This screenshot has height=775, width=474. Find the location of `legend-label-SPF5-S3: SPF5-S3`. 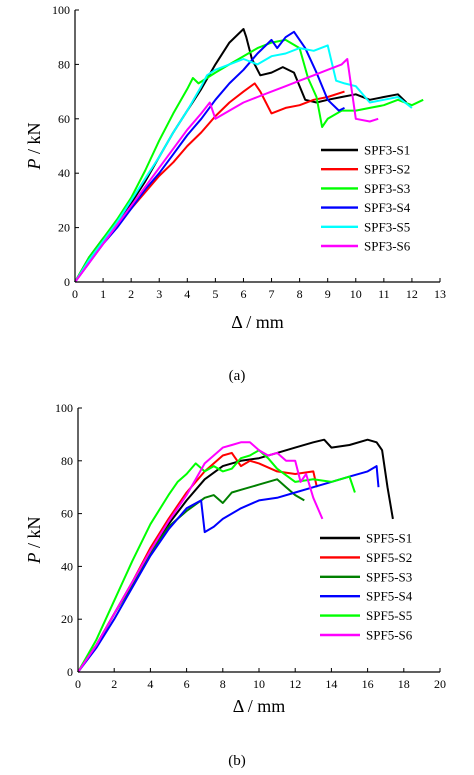

legend-label-SPF5-S3: SPF5-S3 is located at coordinates (389, 576).